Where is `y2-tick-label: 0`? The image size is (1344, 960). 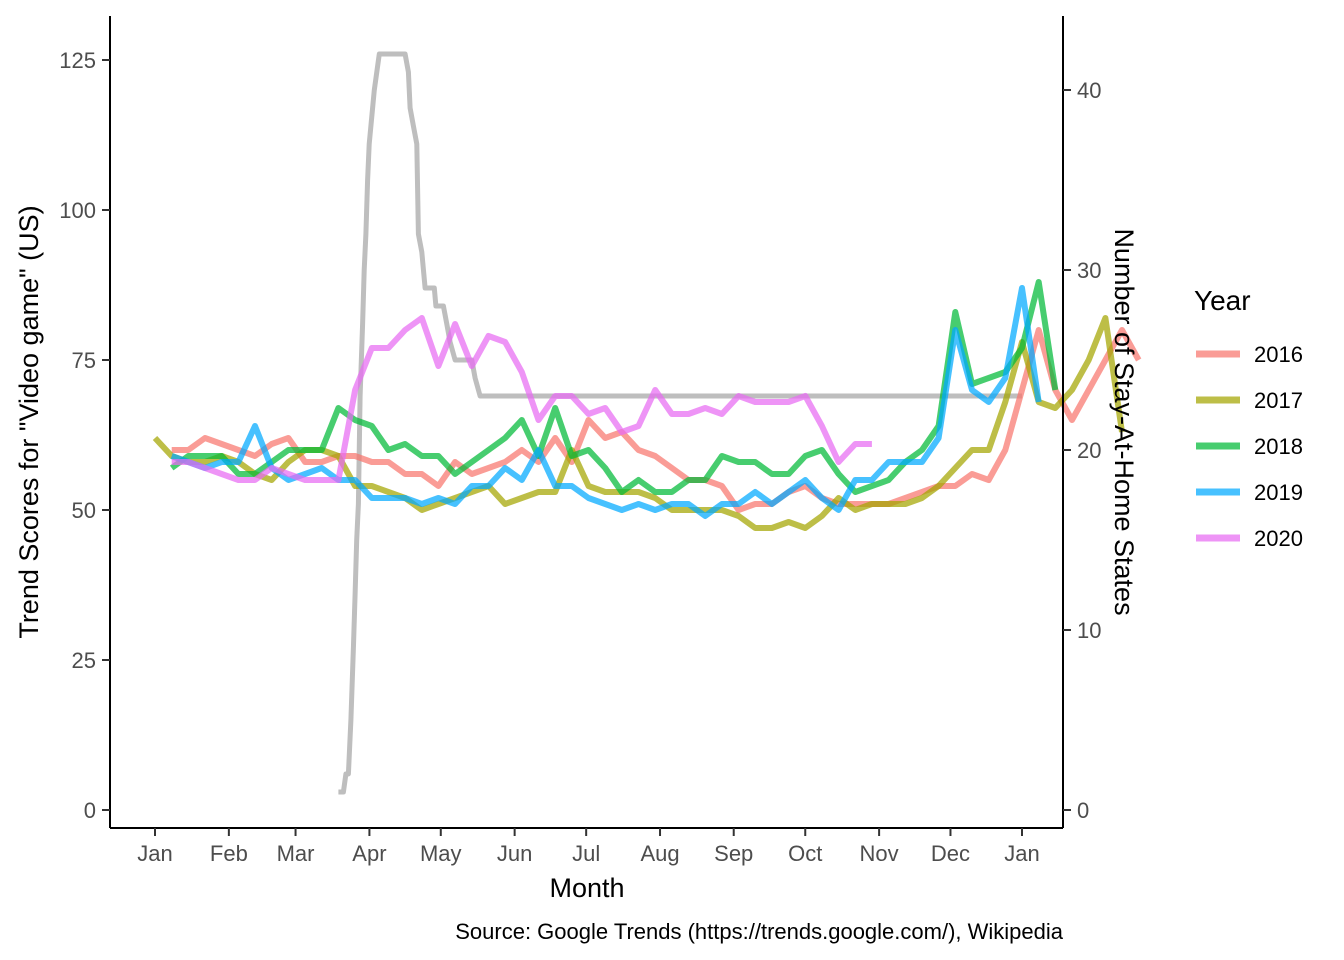
y2-tick-label: 0 is located at coordinates (1083, 810).